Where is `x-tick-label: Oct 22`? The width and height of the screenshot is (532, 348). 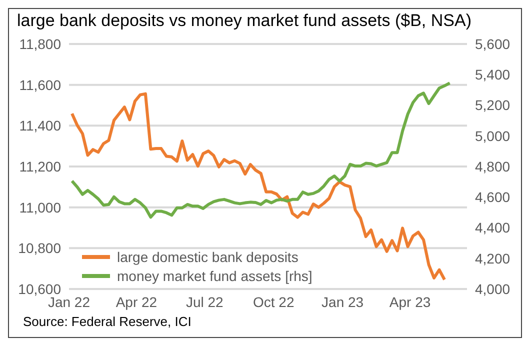 x-tick-label: Oct 22 is located at coordinates (273, 302).